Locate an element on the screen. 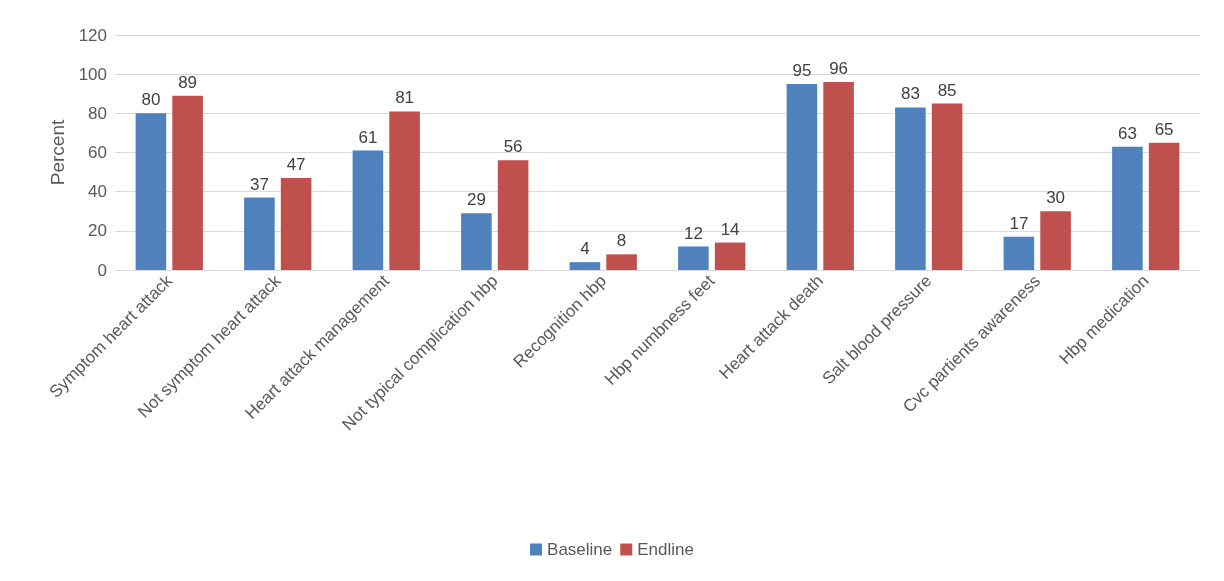  y-axis-title: Percent is located at coordinates (57, 152).